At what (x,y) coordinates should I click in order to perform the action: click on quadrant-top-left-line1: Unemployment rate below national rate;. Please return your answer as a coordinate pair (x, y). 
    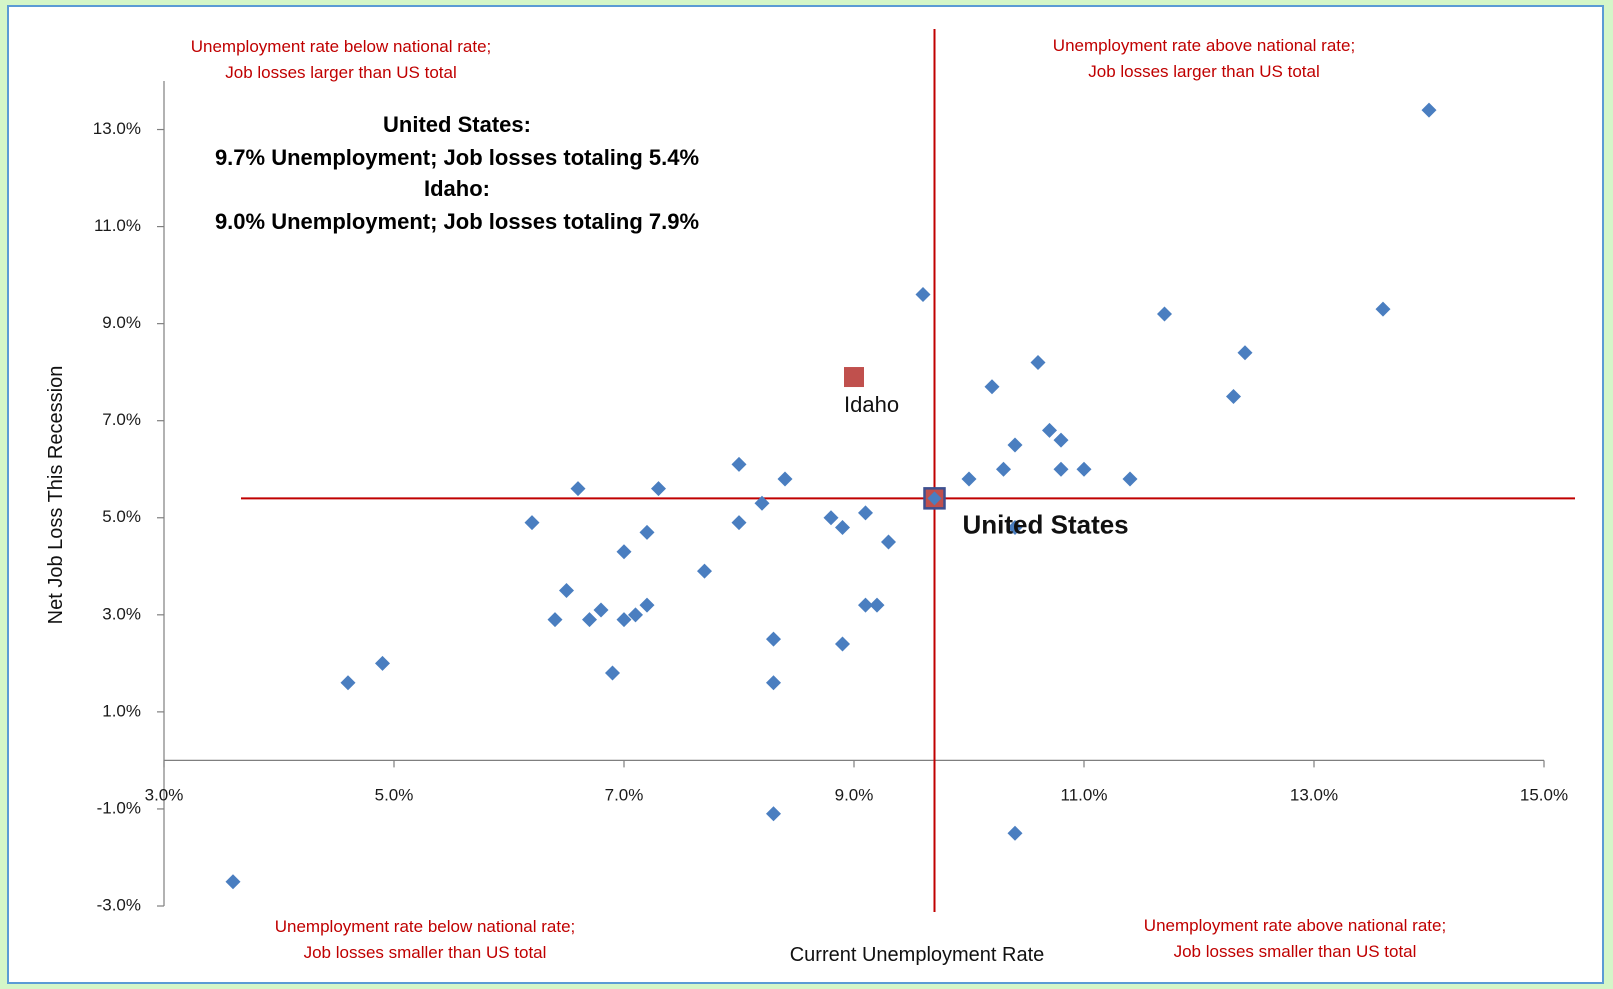
    Looking at the image, I should click on (341, 46).